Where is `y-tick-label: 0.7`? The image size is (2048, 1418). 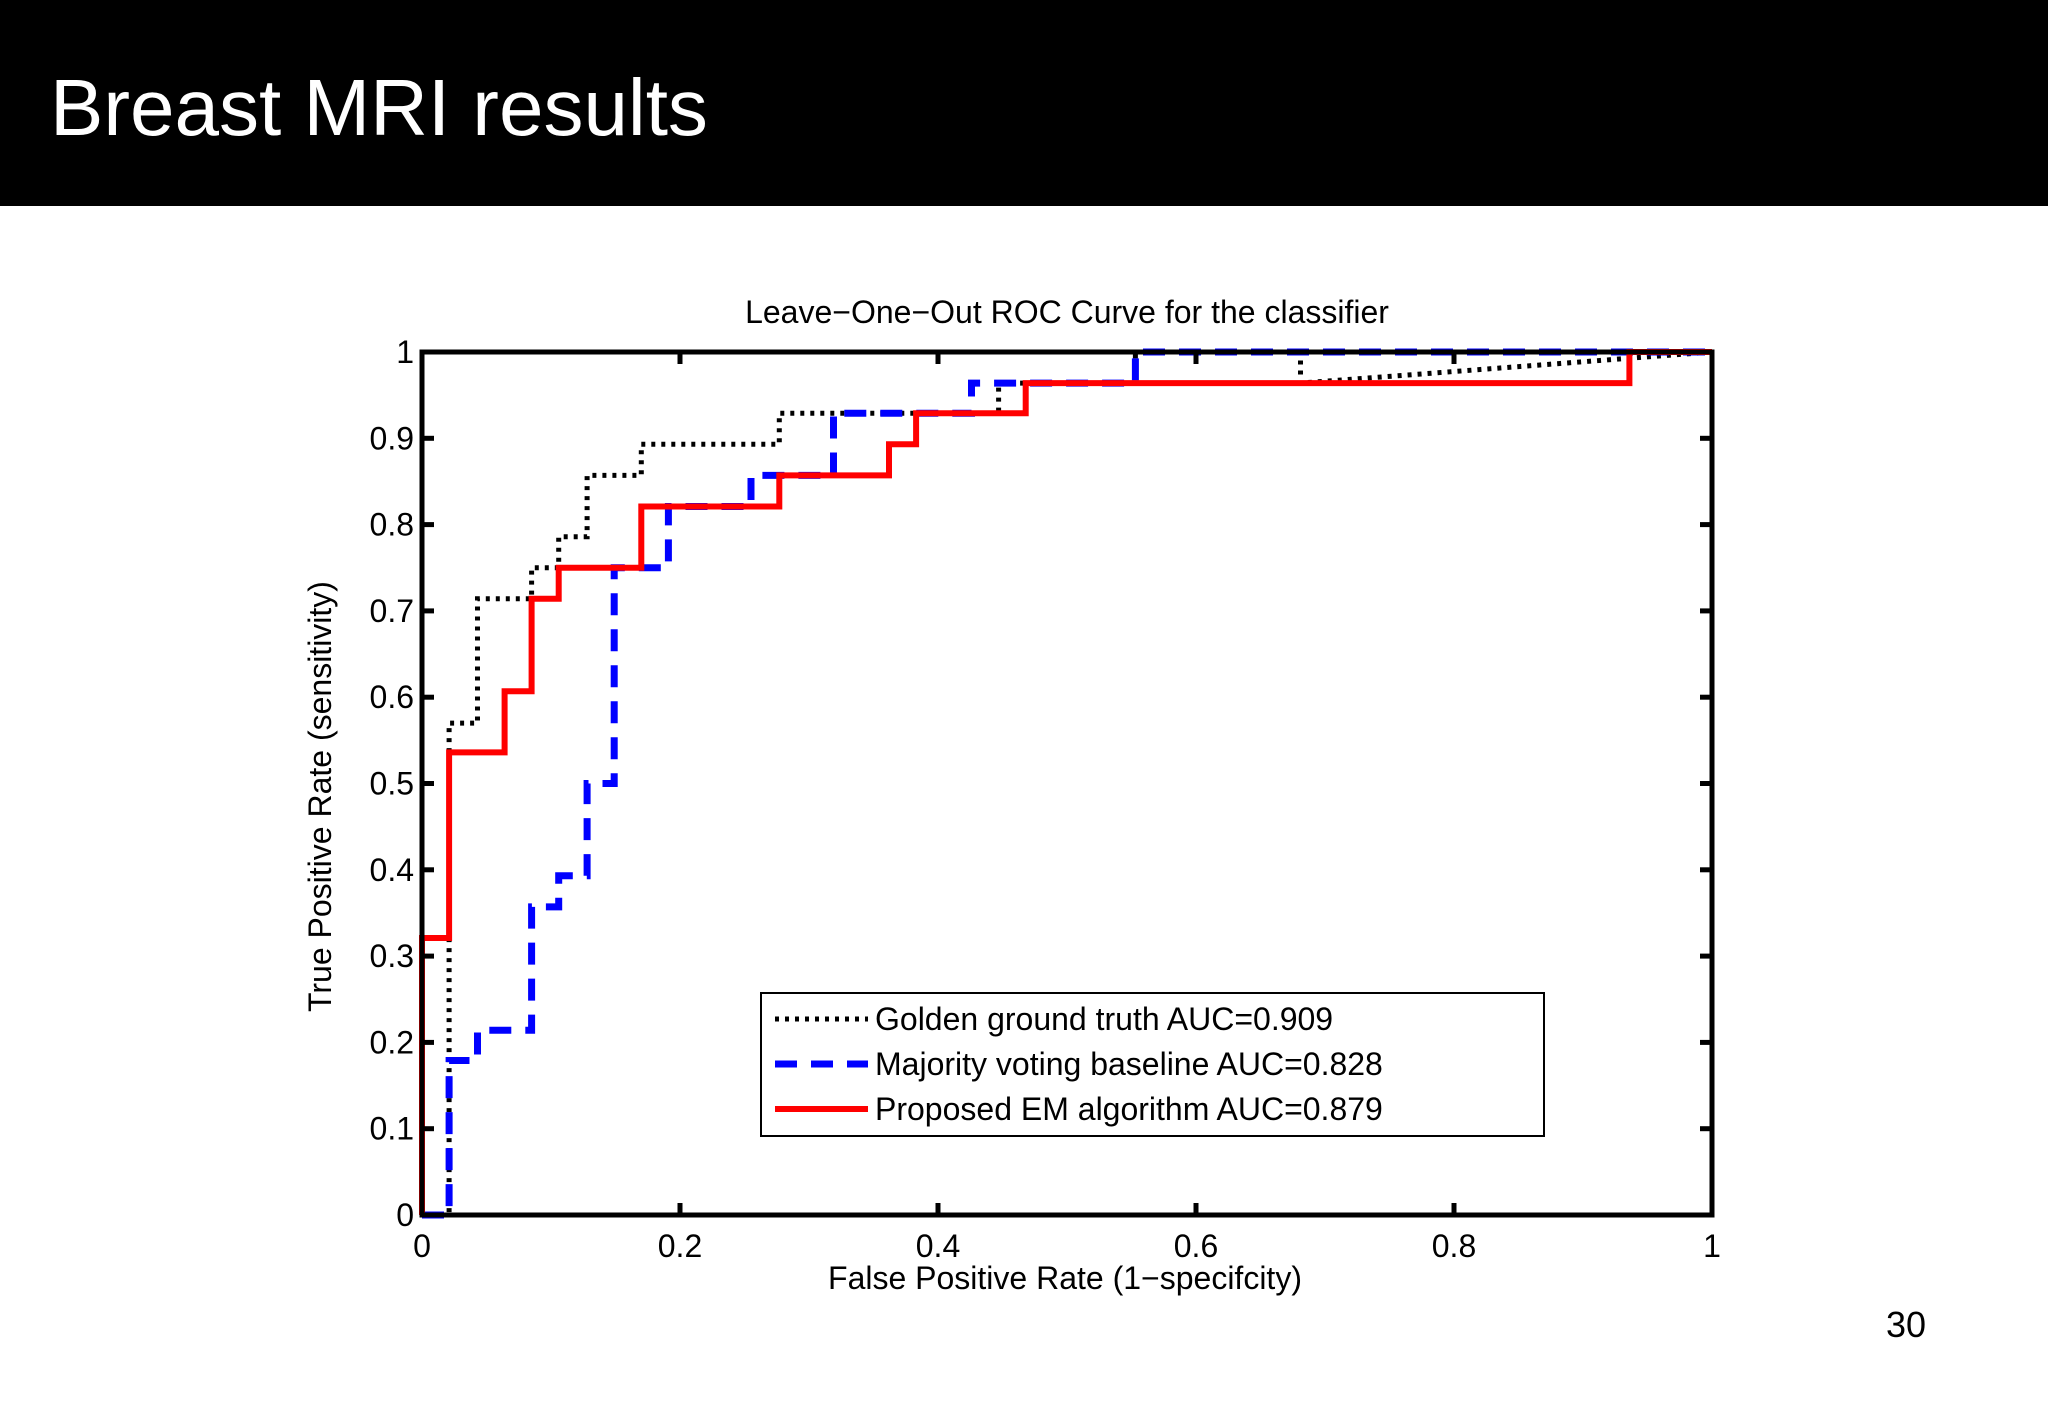 y-tick-label: 0.7 is located at coordinates (392, 611).